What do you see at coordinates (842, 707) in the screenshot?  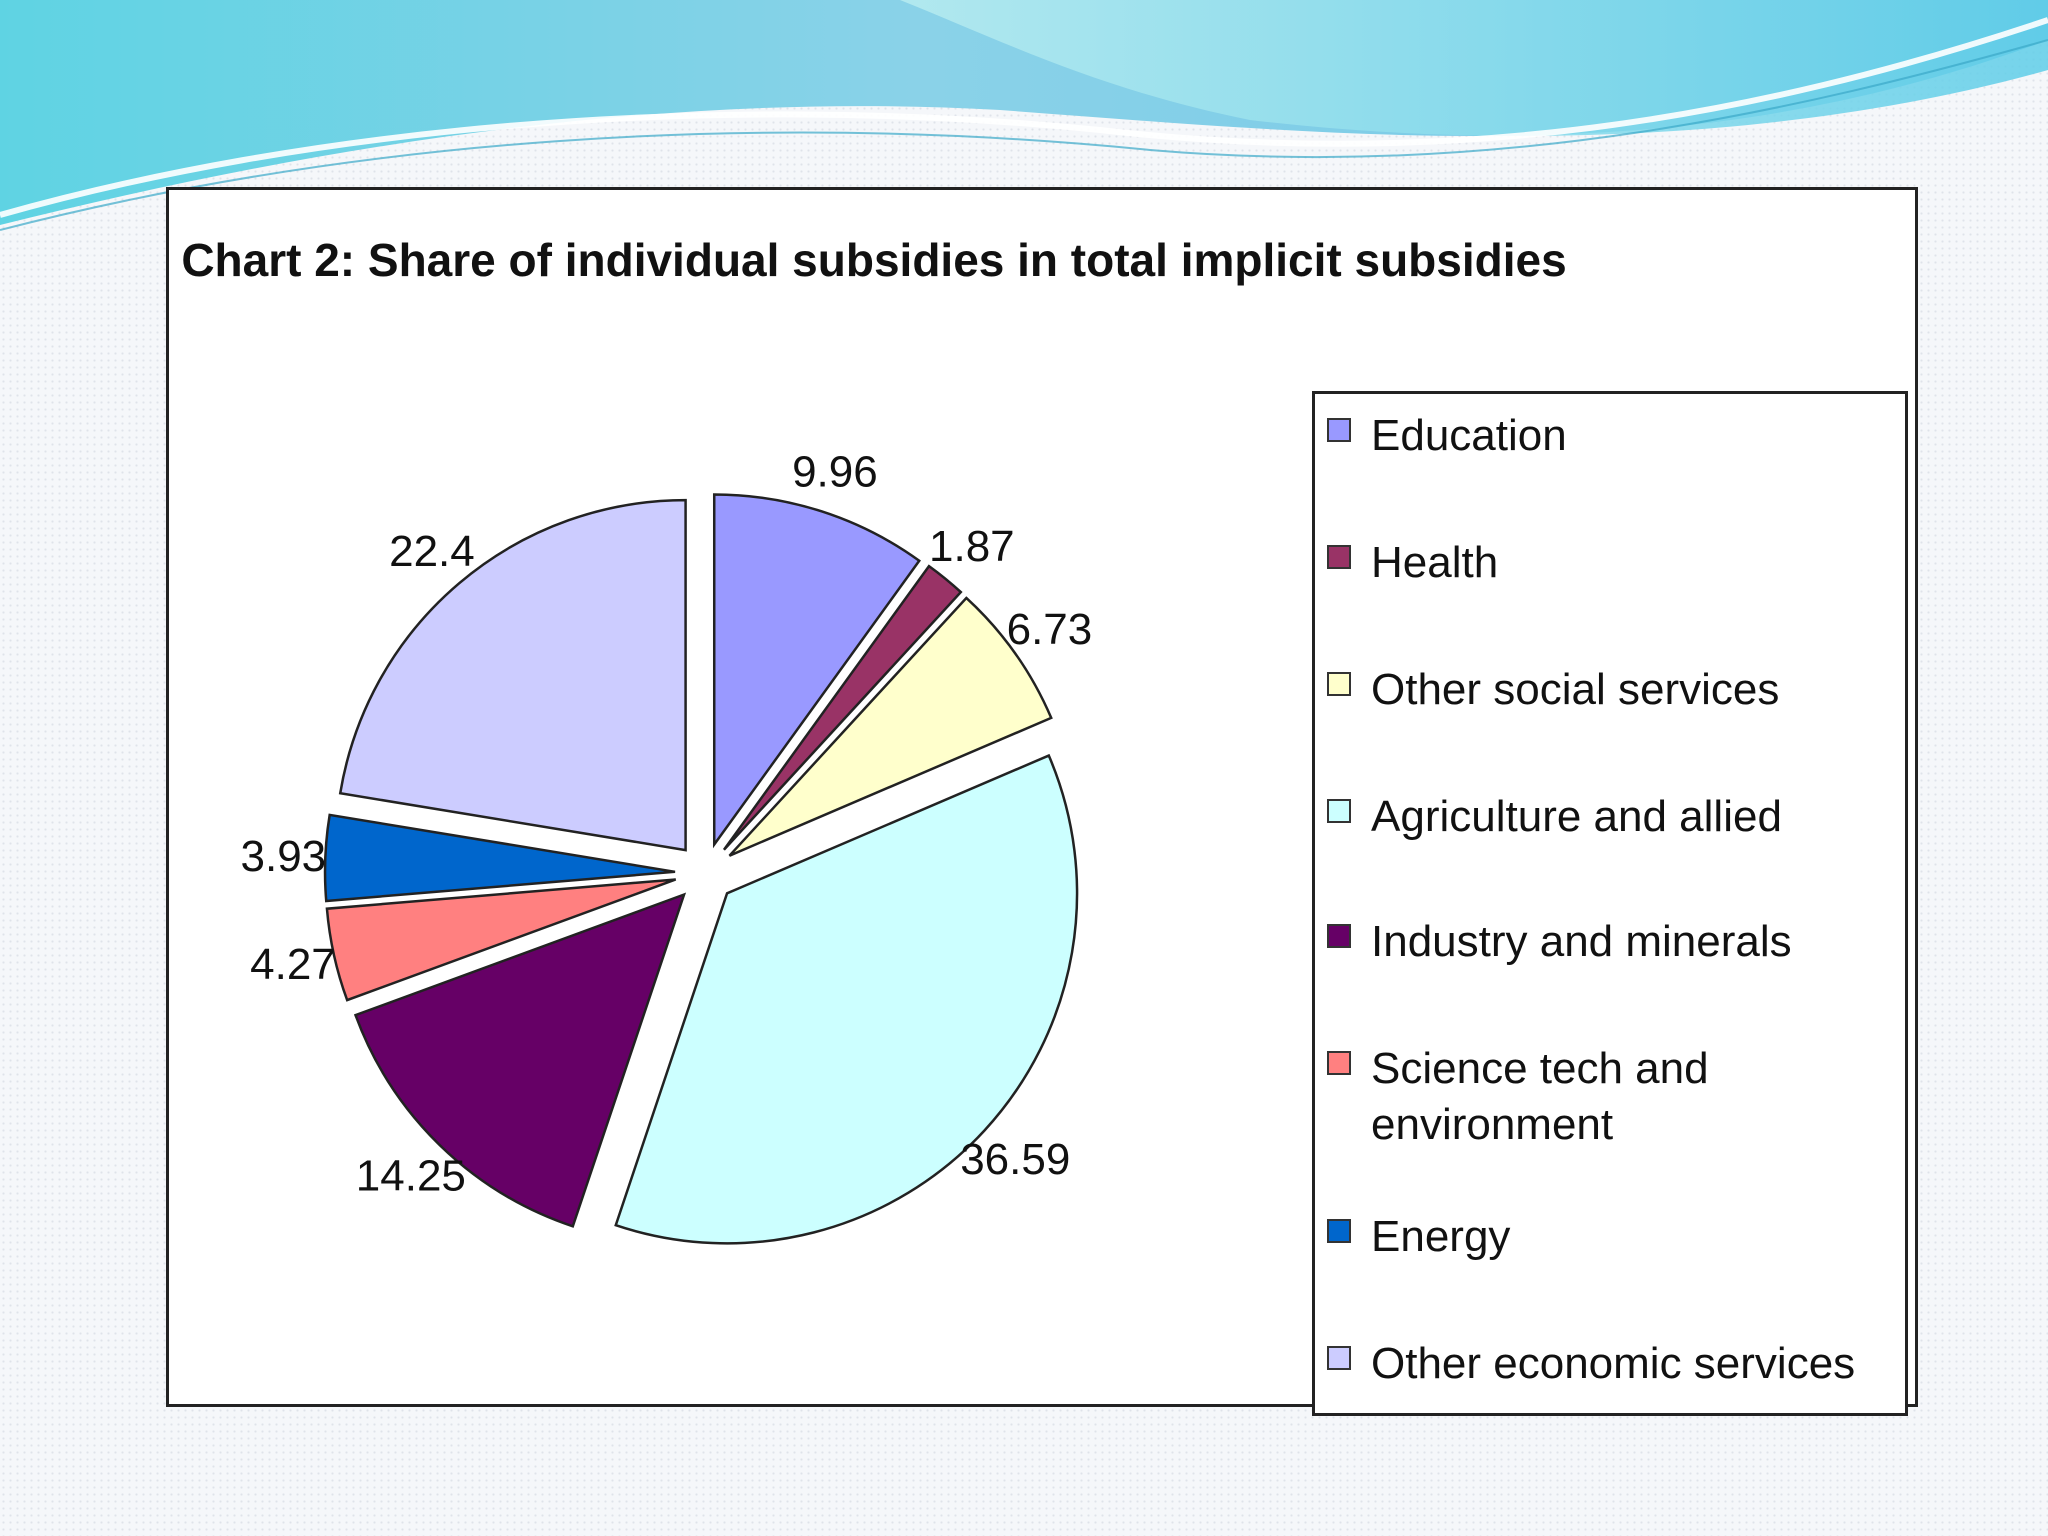 I see `pie-slice-health` at bounding box center [842, 707].